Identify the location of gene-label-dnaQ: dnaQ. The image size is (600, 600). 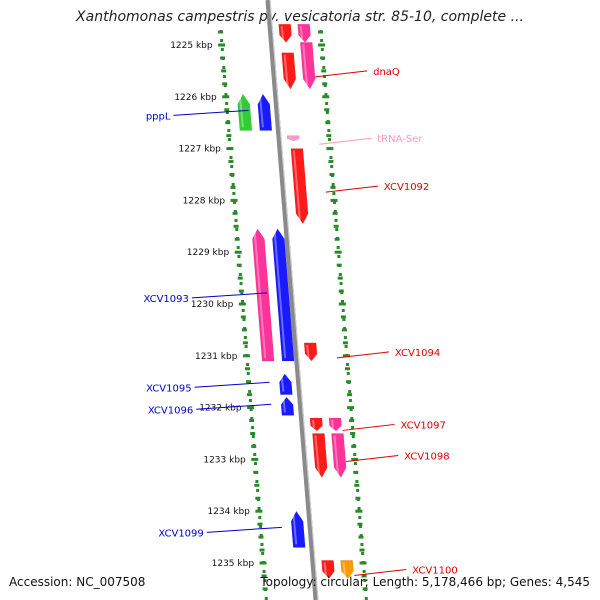
(386, 72).